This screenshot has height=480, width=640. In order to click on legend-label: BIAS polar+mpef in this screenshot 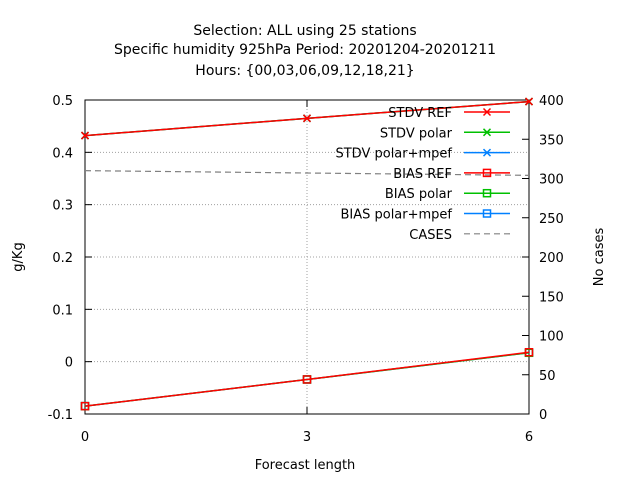, I will do `click(396, 215)`.